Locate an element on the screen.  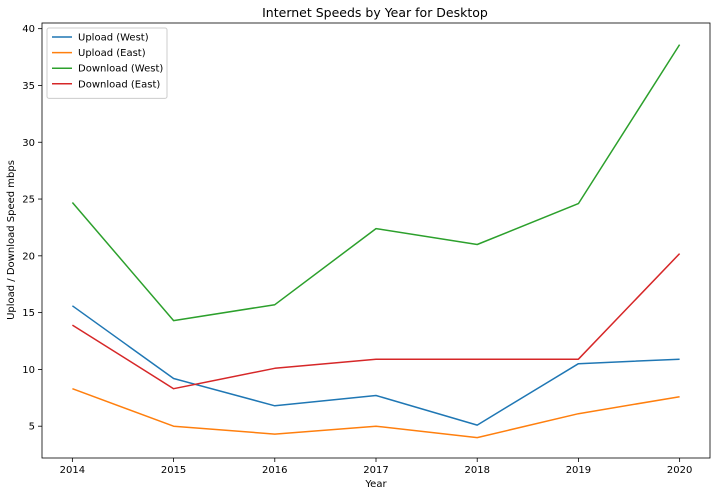
chart-title: Internet Speeds by Year for Desktop is located at coordinates (375, 12).